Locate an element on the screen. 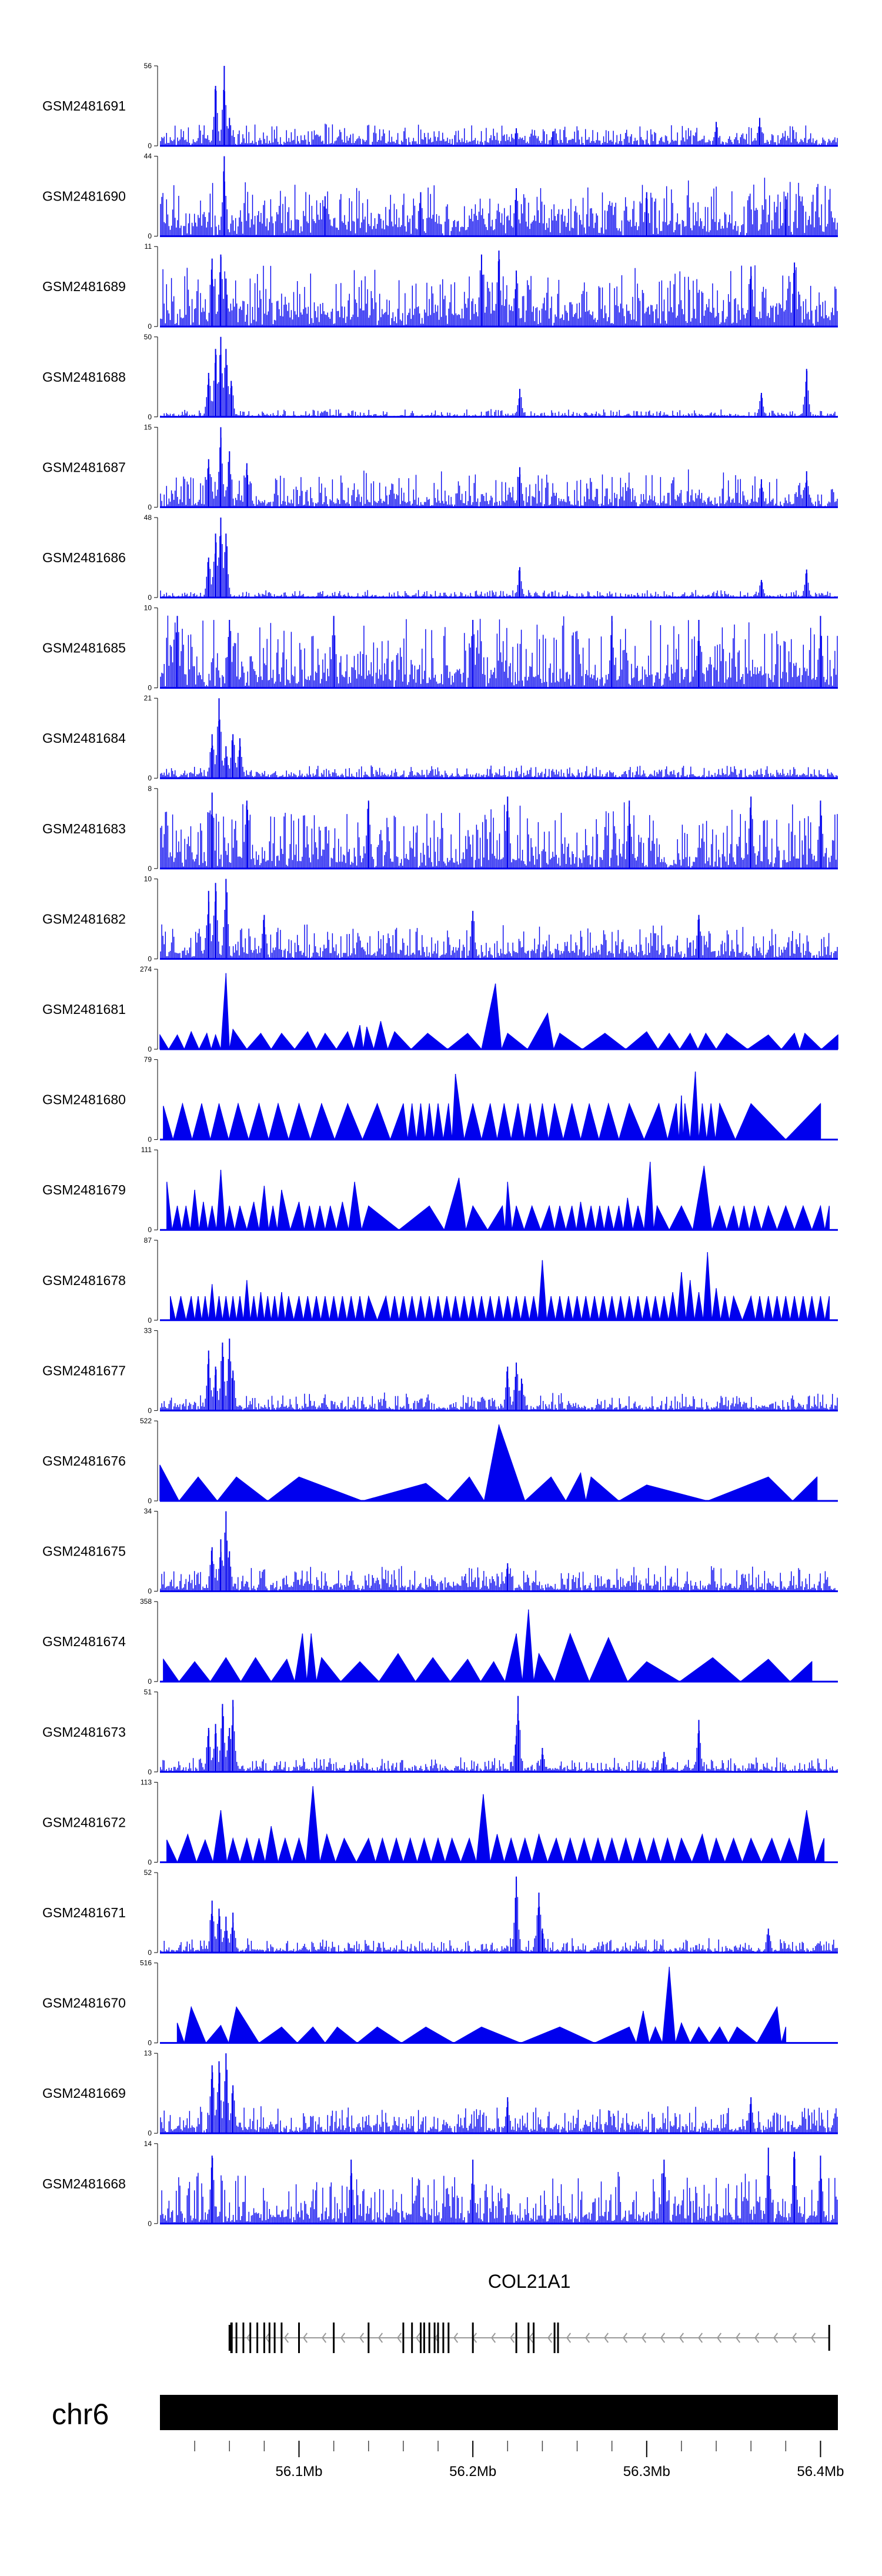  track-label: GSM2481682 is located at coordinates (84, 918).